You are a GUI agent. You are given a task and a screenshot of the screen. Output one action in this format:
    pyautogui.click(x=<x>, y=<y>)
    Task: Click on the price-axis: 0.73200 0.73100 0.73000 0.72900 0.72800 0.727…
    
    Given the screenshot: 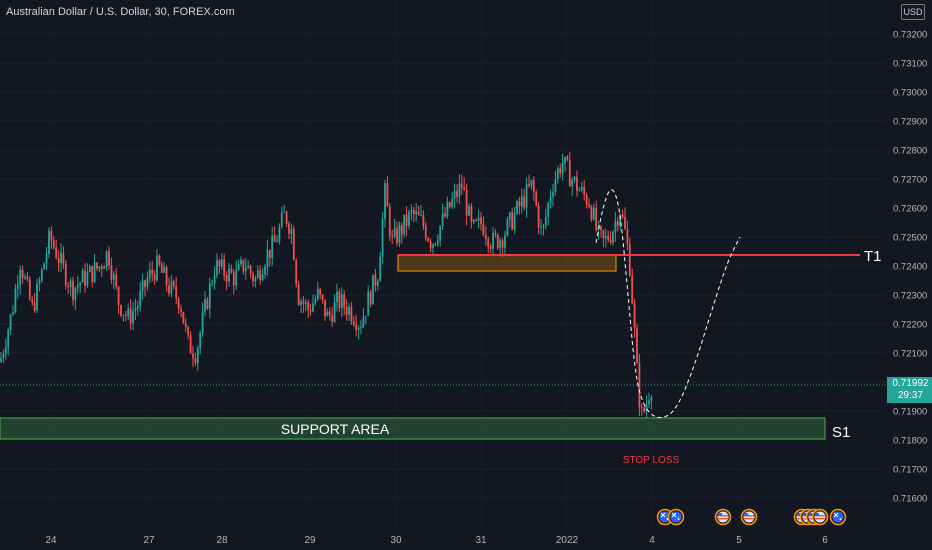 What is the action you would take?
    pyautogui.click(x=909, y=275)
    